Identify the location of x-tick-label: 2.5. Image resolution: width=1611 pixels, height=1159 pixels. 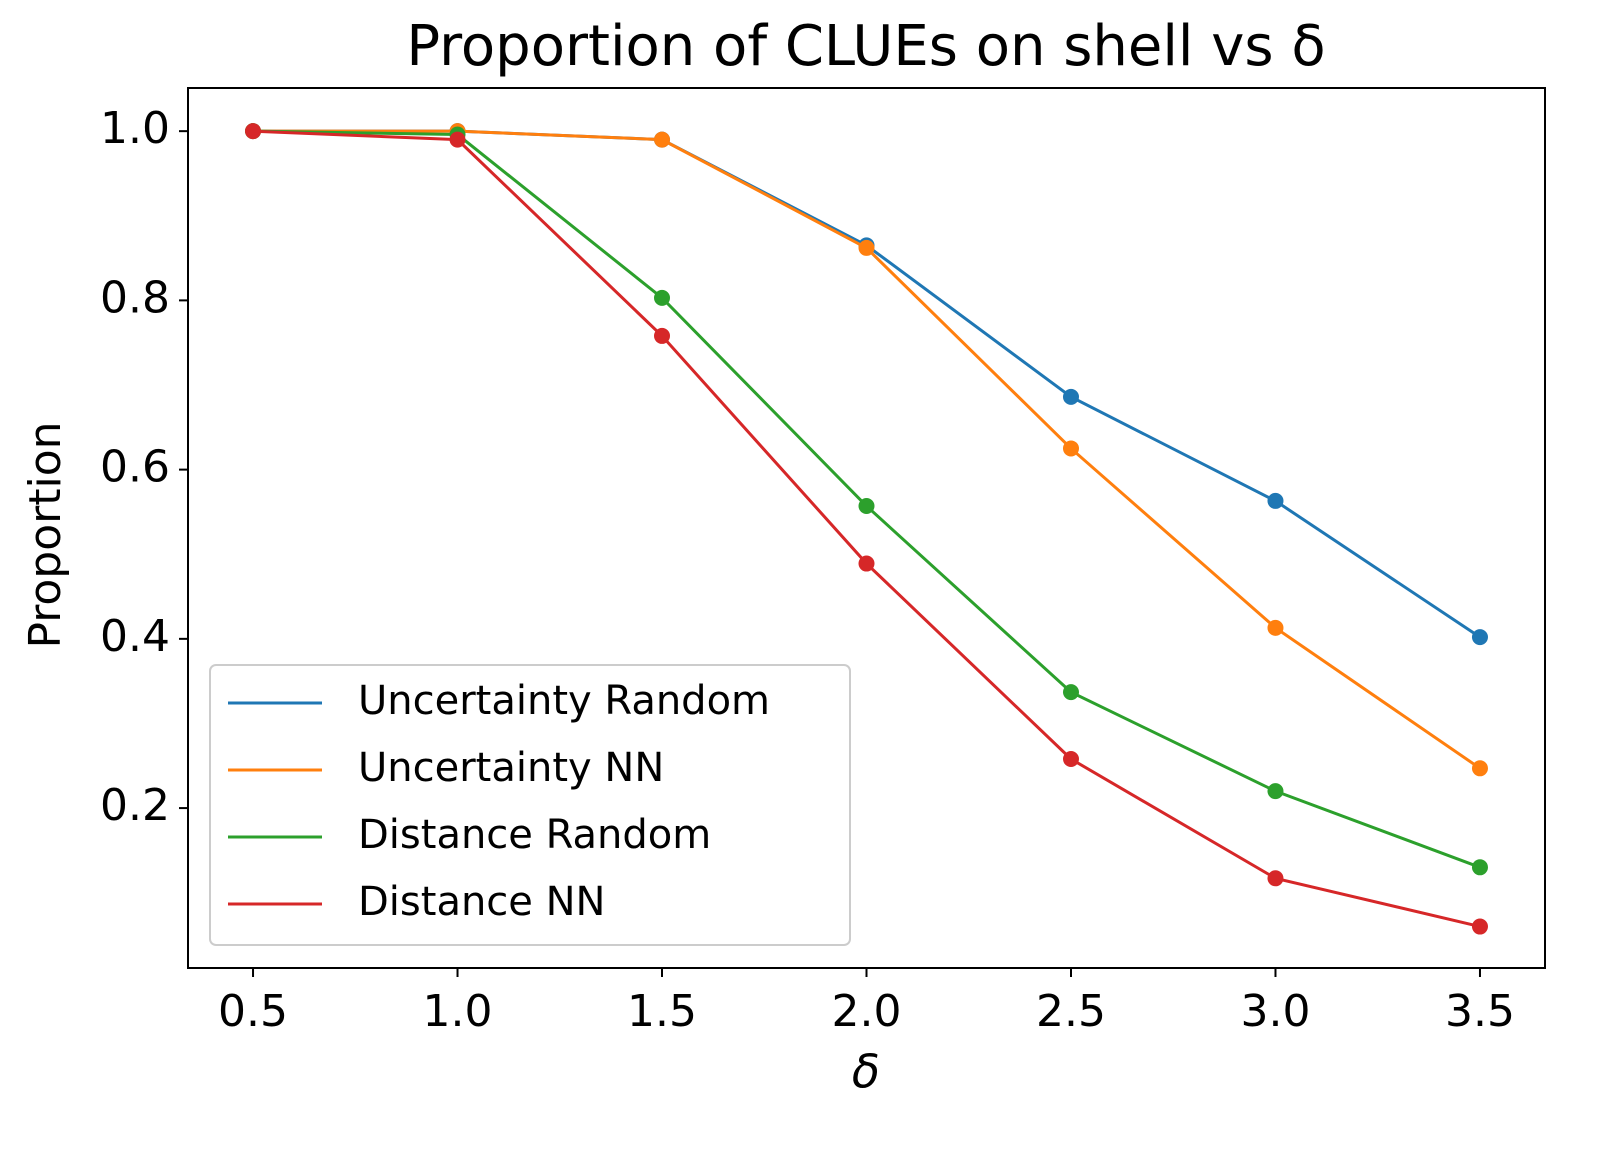
(1071, 1011).